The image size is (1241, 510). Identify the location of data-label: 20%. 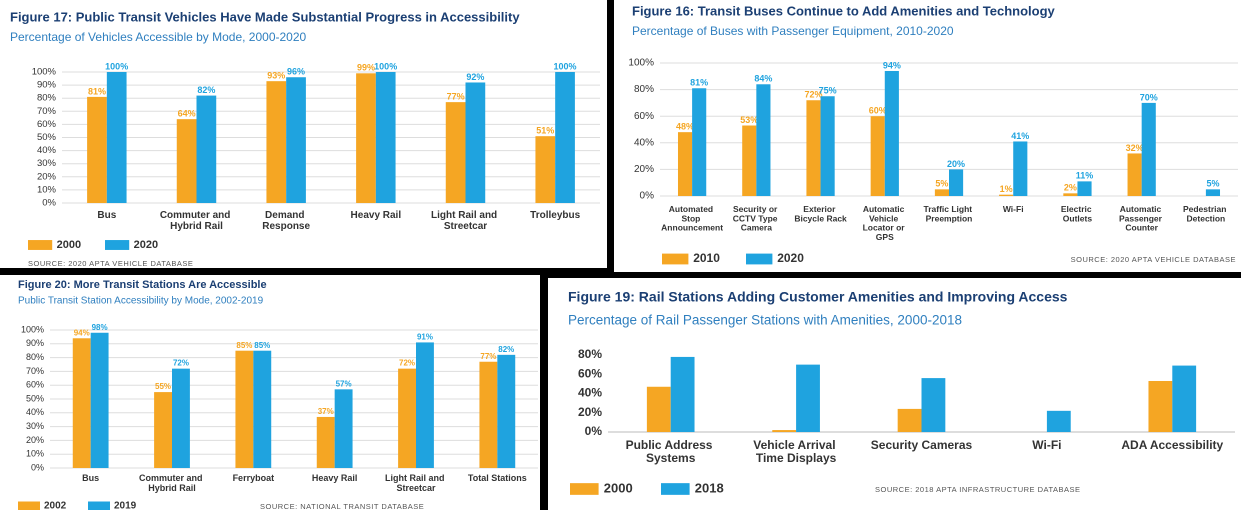
(956, 164).